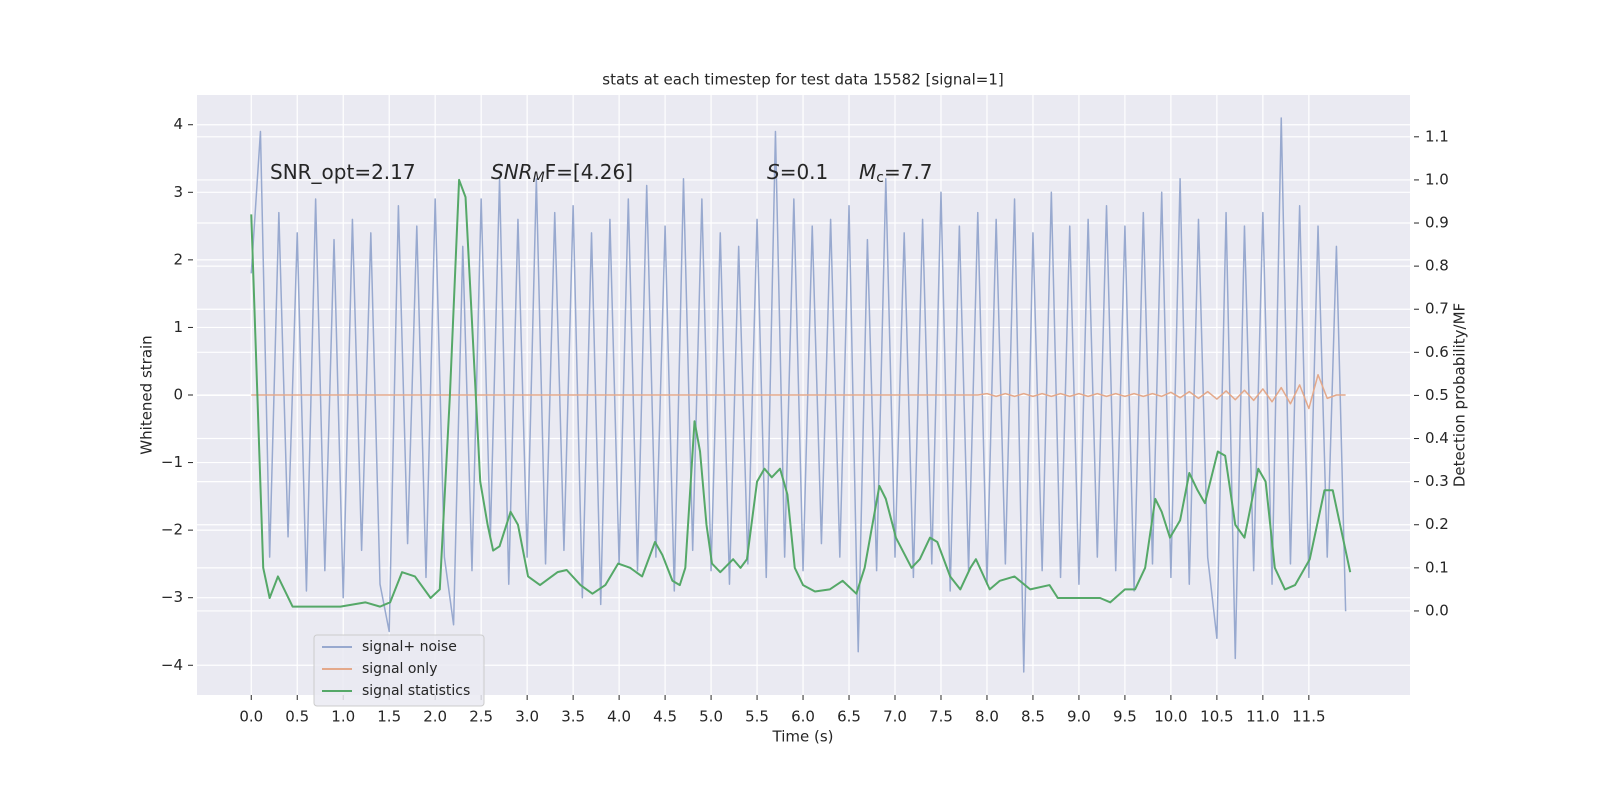 Image resolution: width=1600 pixels, height=800 pixels. Describe the element at coordinates (1308, 717) in the screenshot. I see `x-tick-label: 11.5` at that location.